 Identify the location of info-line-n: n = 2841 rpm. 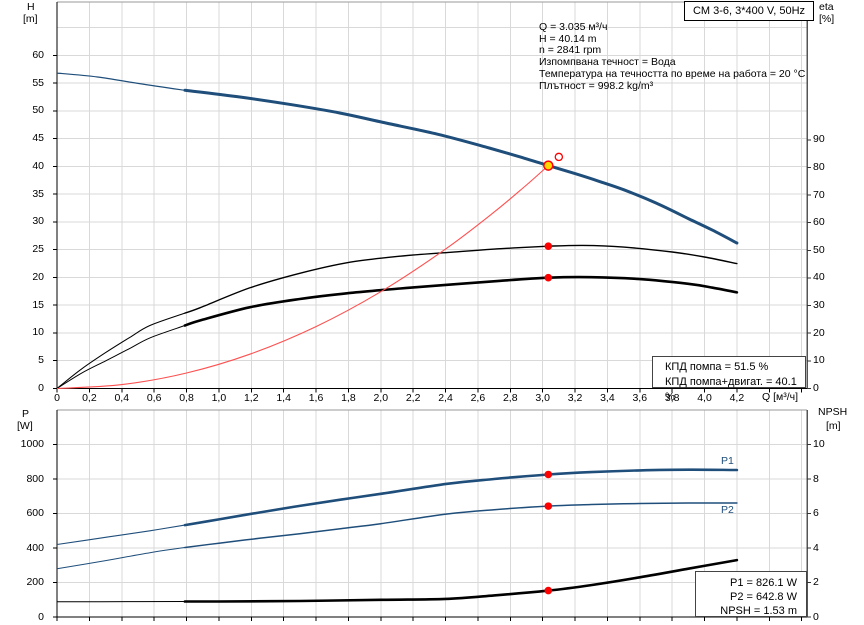
(570, 50).